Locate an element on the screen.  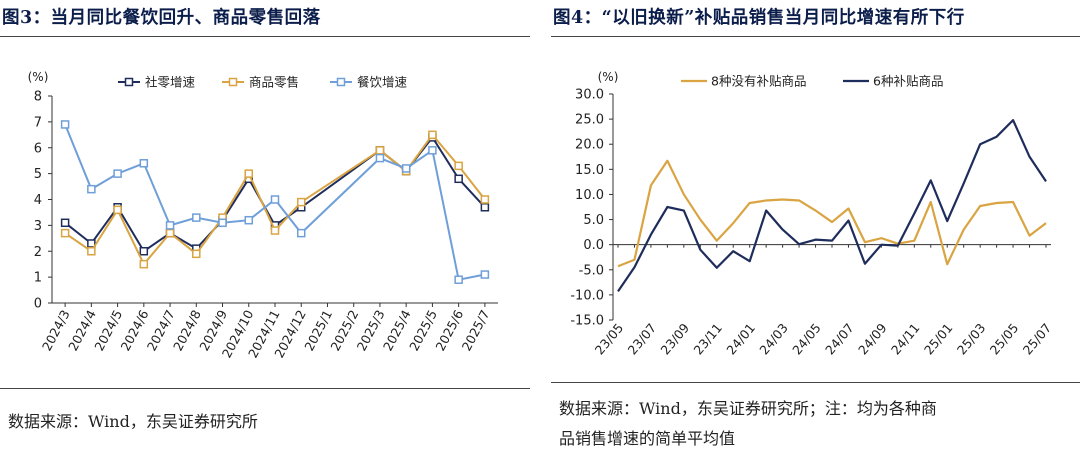
y-tick-label: 0.0 is located at coordinates (593, 245).